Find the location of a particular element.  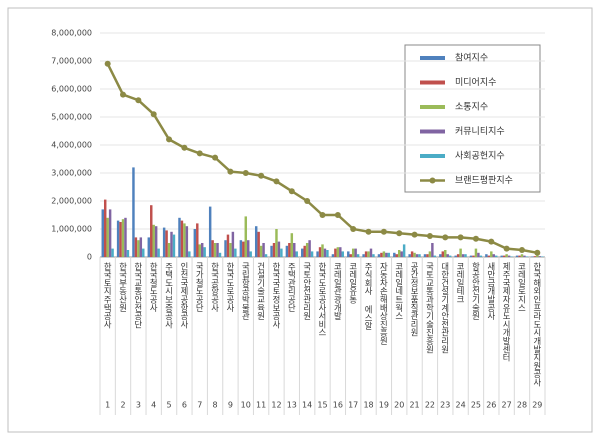

category-number: 10 is located at coordinates (246, 405).